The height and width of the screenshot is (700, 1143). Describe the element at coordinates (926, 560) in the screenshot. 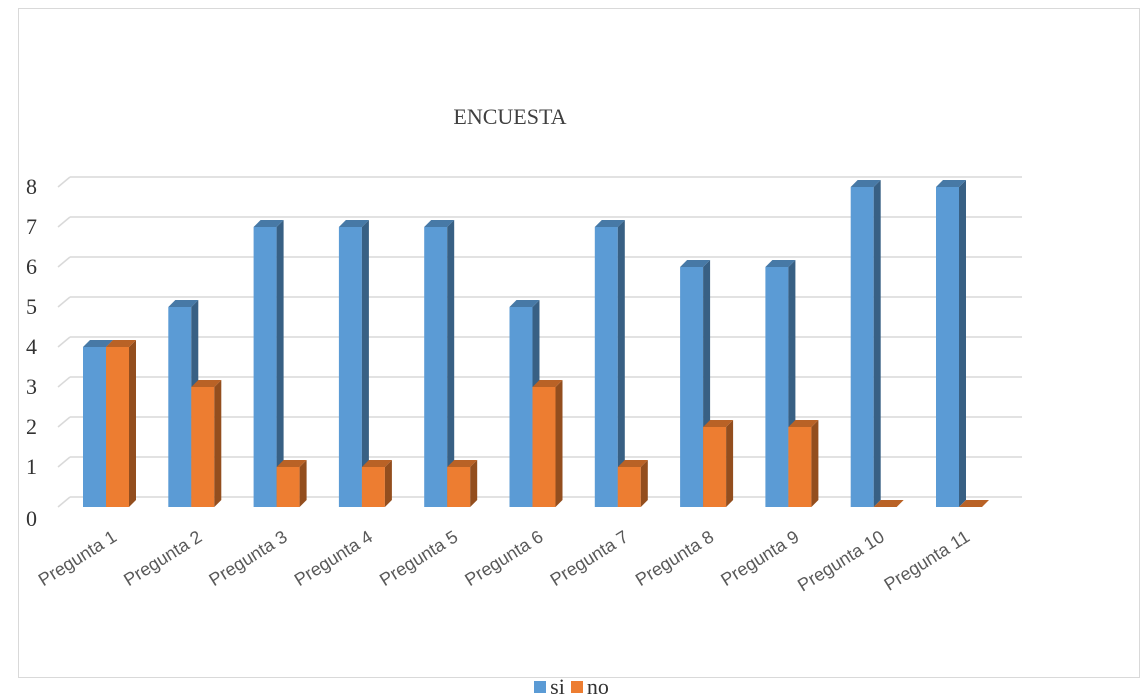

I see `x-tick-label: Pregunta 11` at that location.